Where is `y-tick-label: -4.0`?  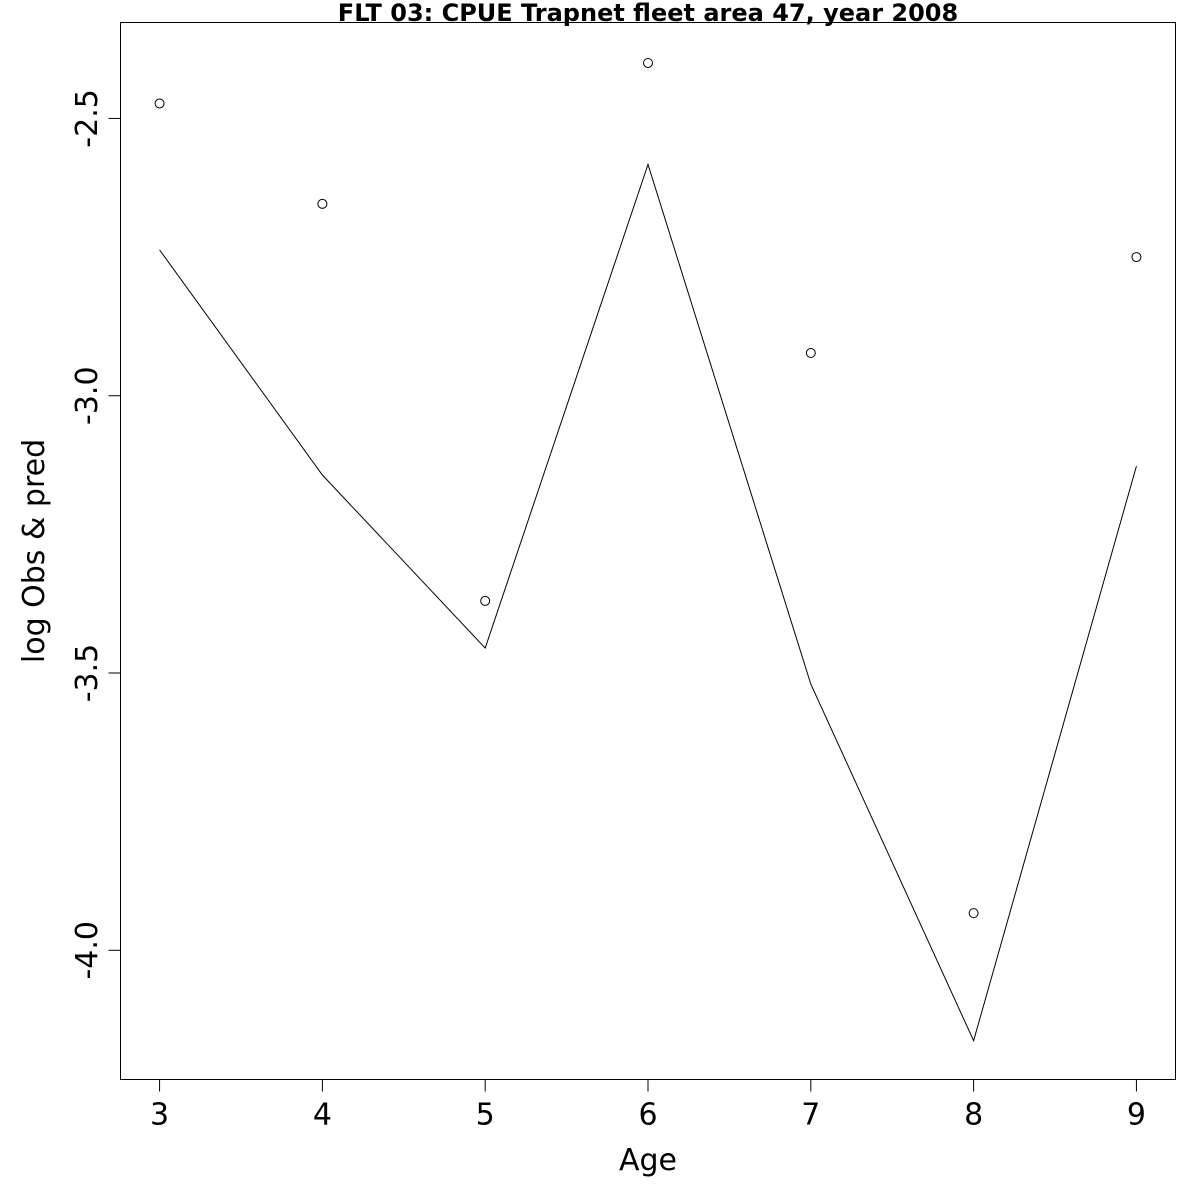 y-tick-label: -4.0 is located at coordinates (87, 950).